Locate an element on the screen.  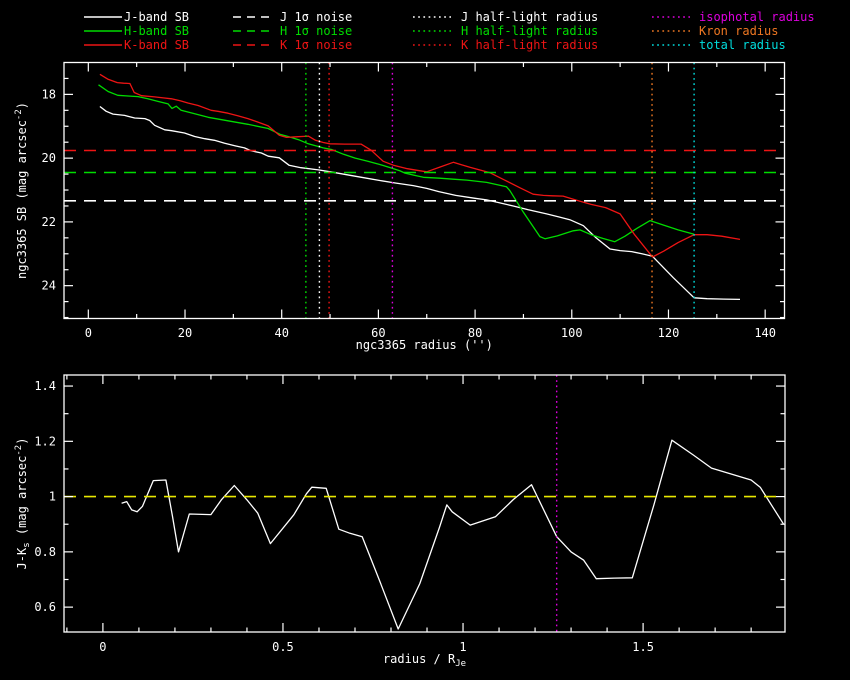
x-tick-label: 1.5 is located at coordinates (643, 647).